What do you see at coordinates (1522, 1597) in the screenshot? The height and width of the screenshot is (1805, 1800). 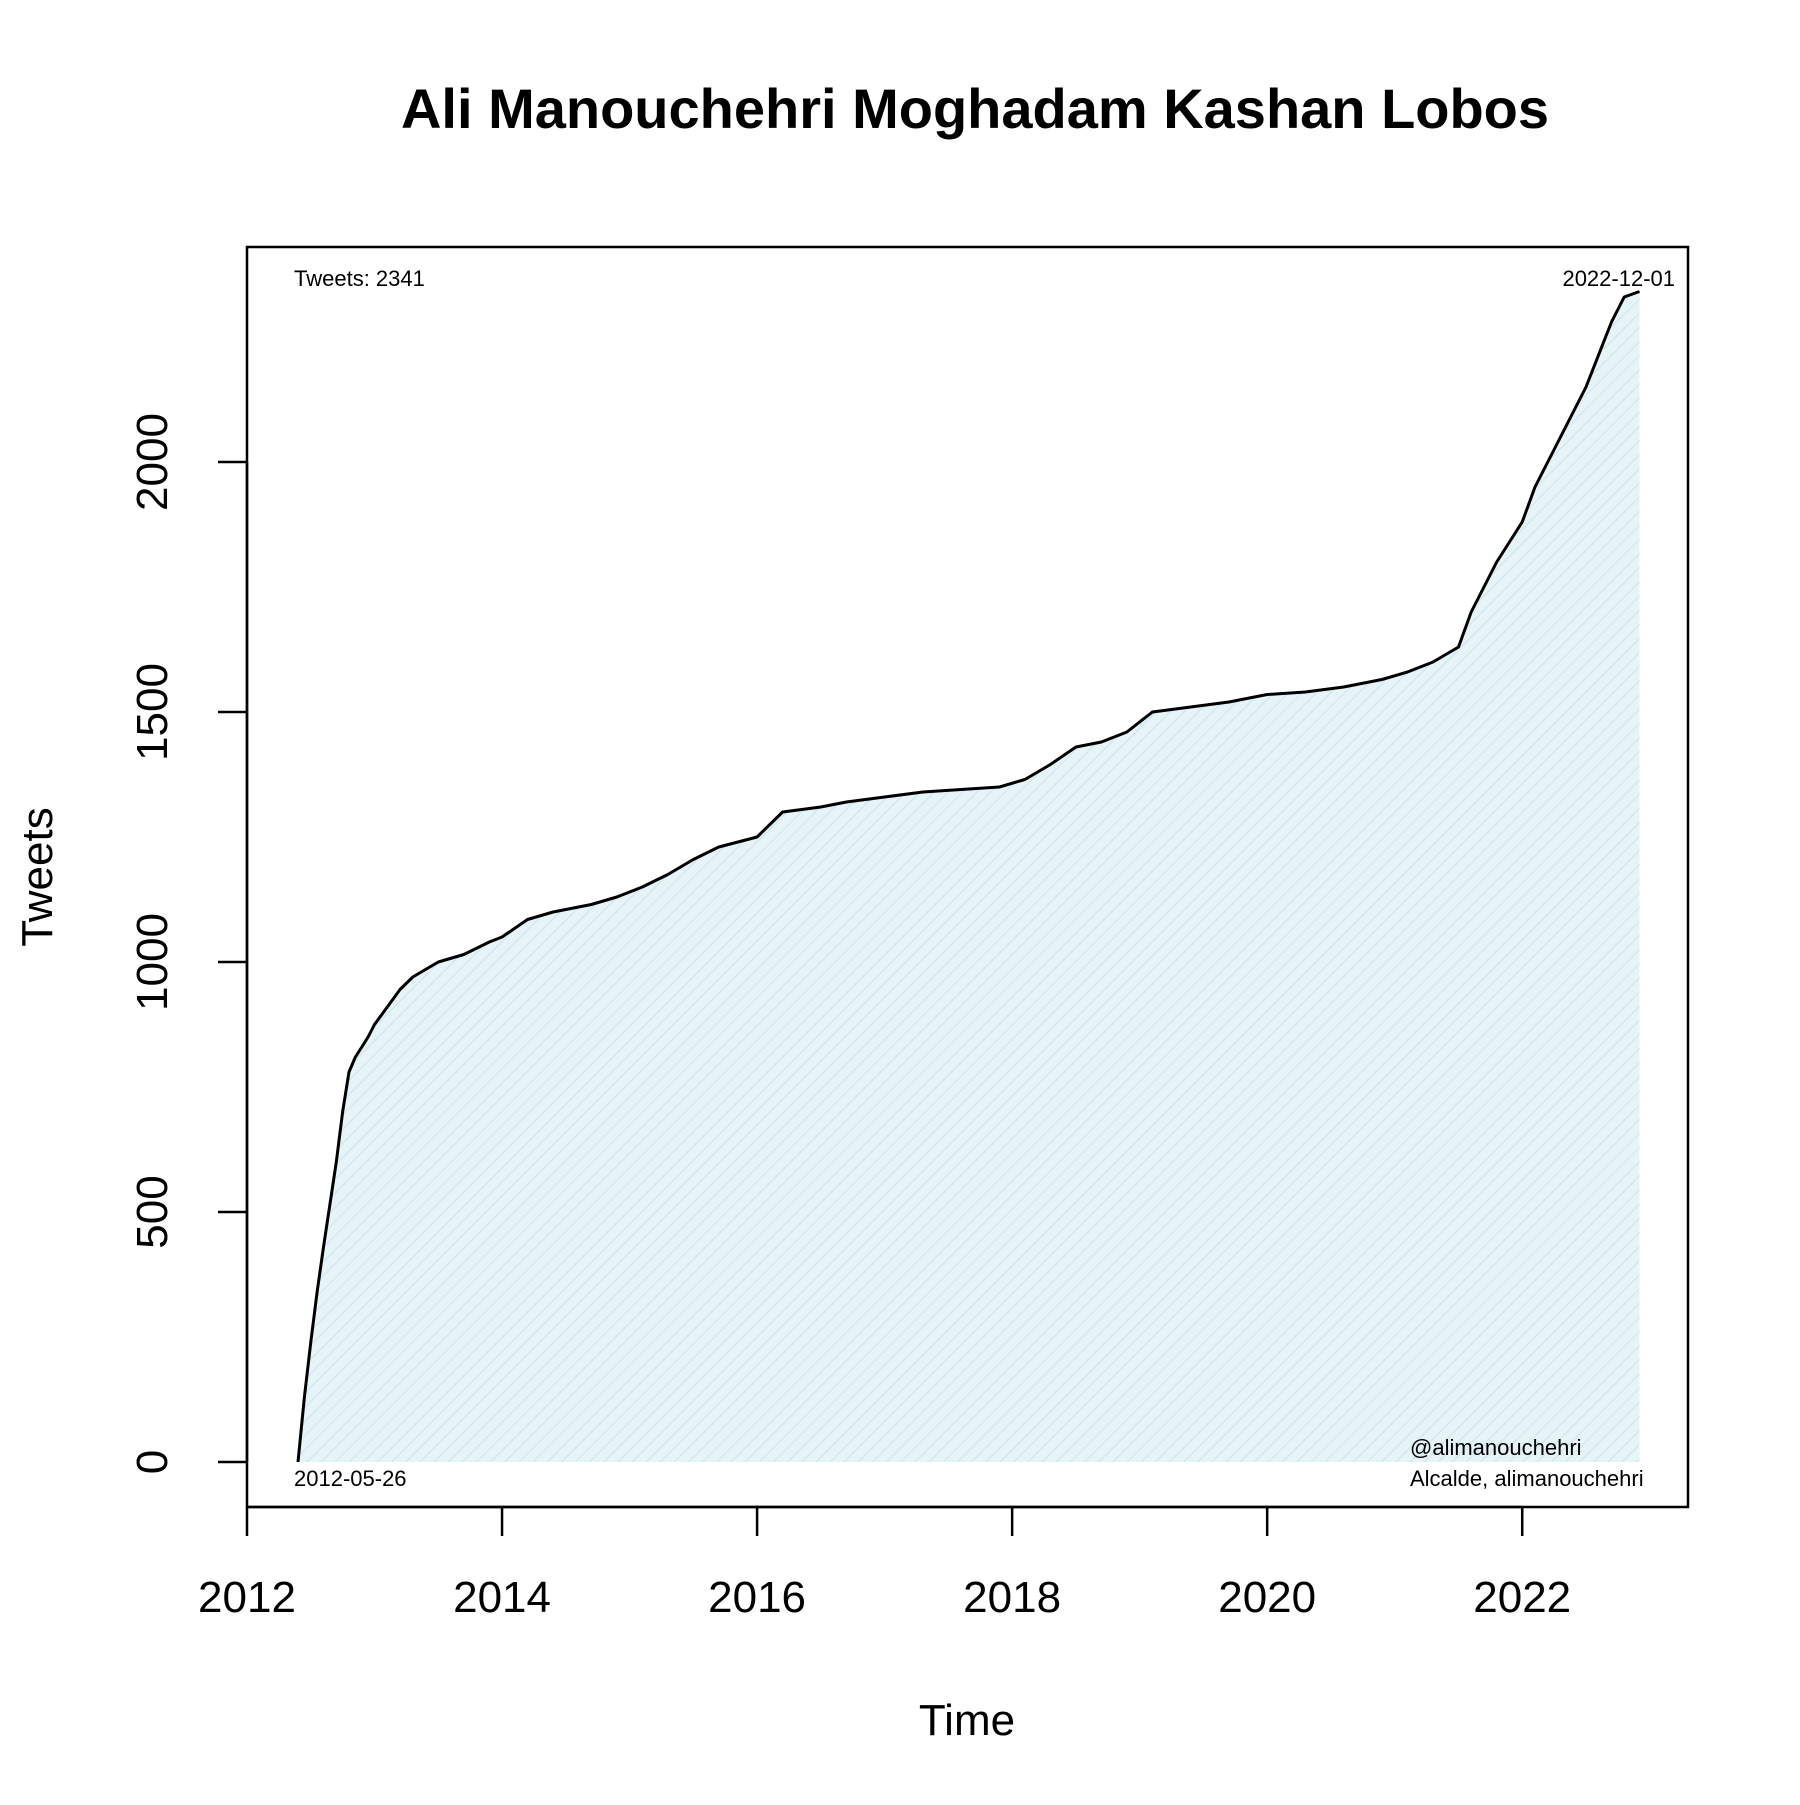 I see `x-tick-label: 2022` at bounding box center [1522, 1597].